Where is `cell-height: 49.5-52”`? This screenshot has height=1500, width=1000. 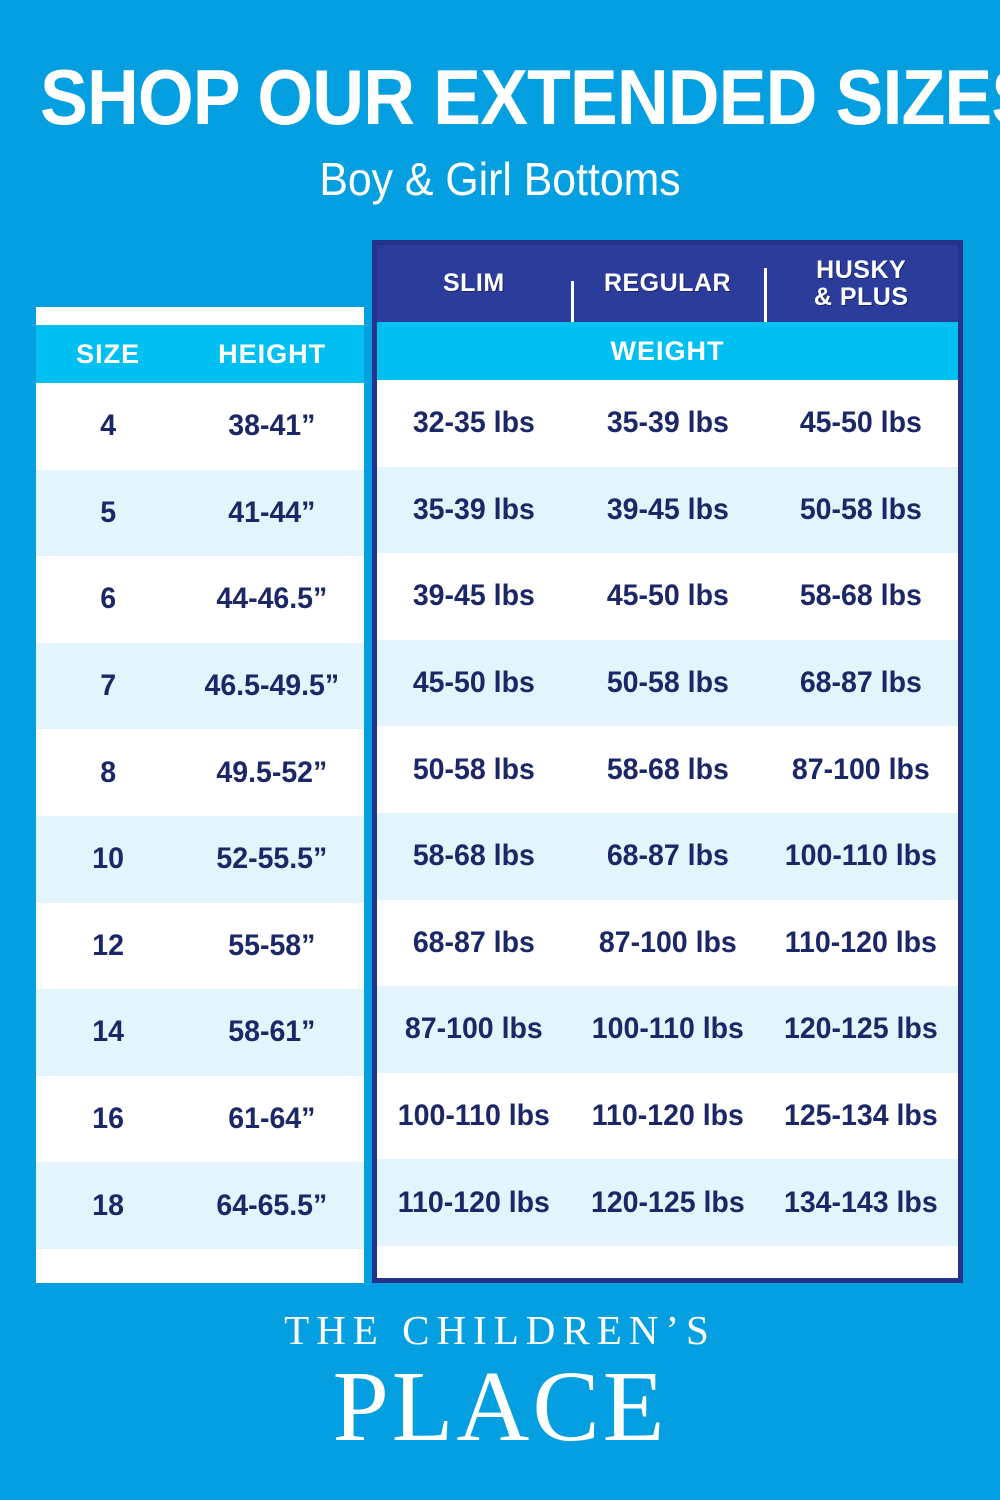 cell-height: 49.5-52” is located at coordinates (272, 772).